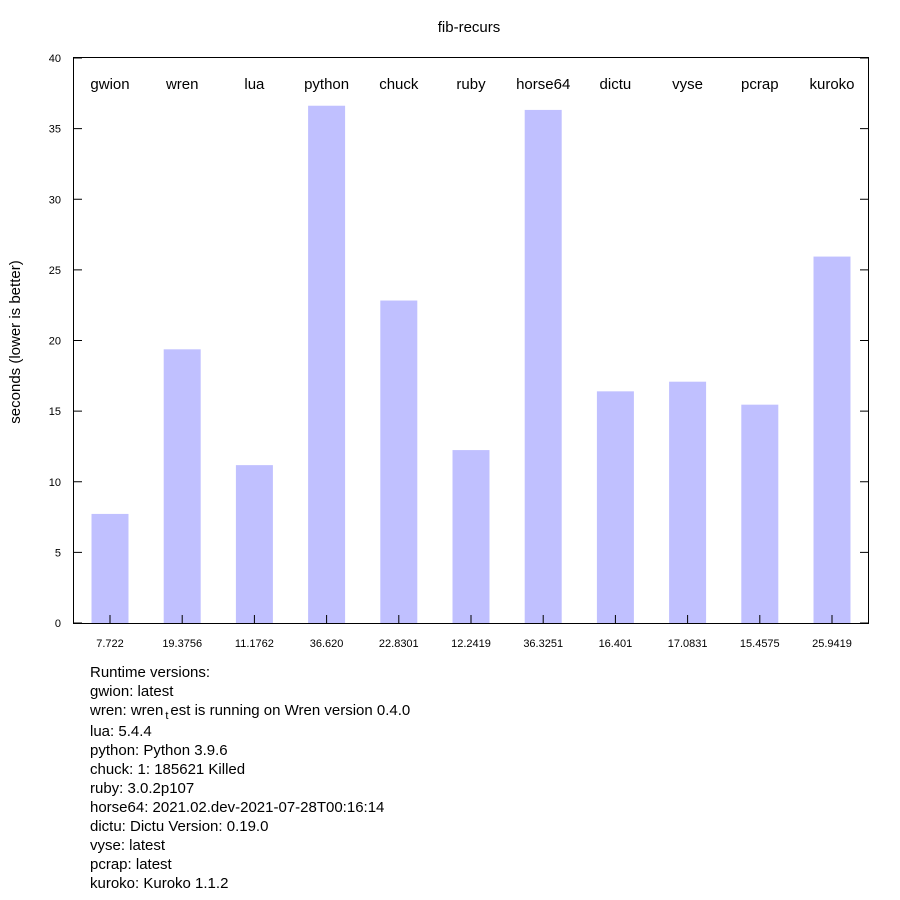 This screenshot has width=900, height=900. I want to click on runtime-version-line: lua: 5.4.4, so click(121, 731).